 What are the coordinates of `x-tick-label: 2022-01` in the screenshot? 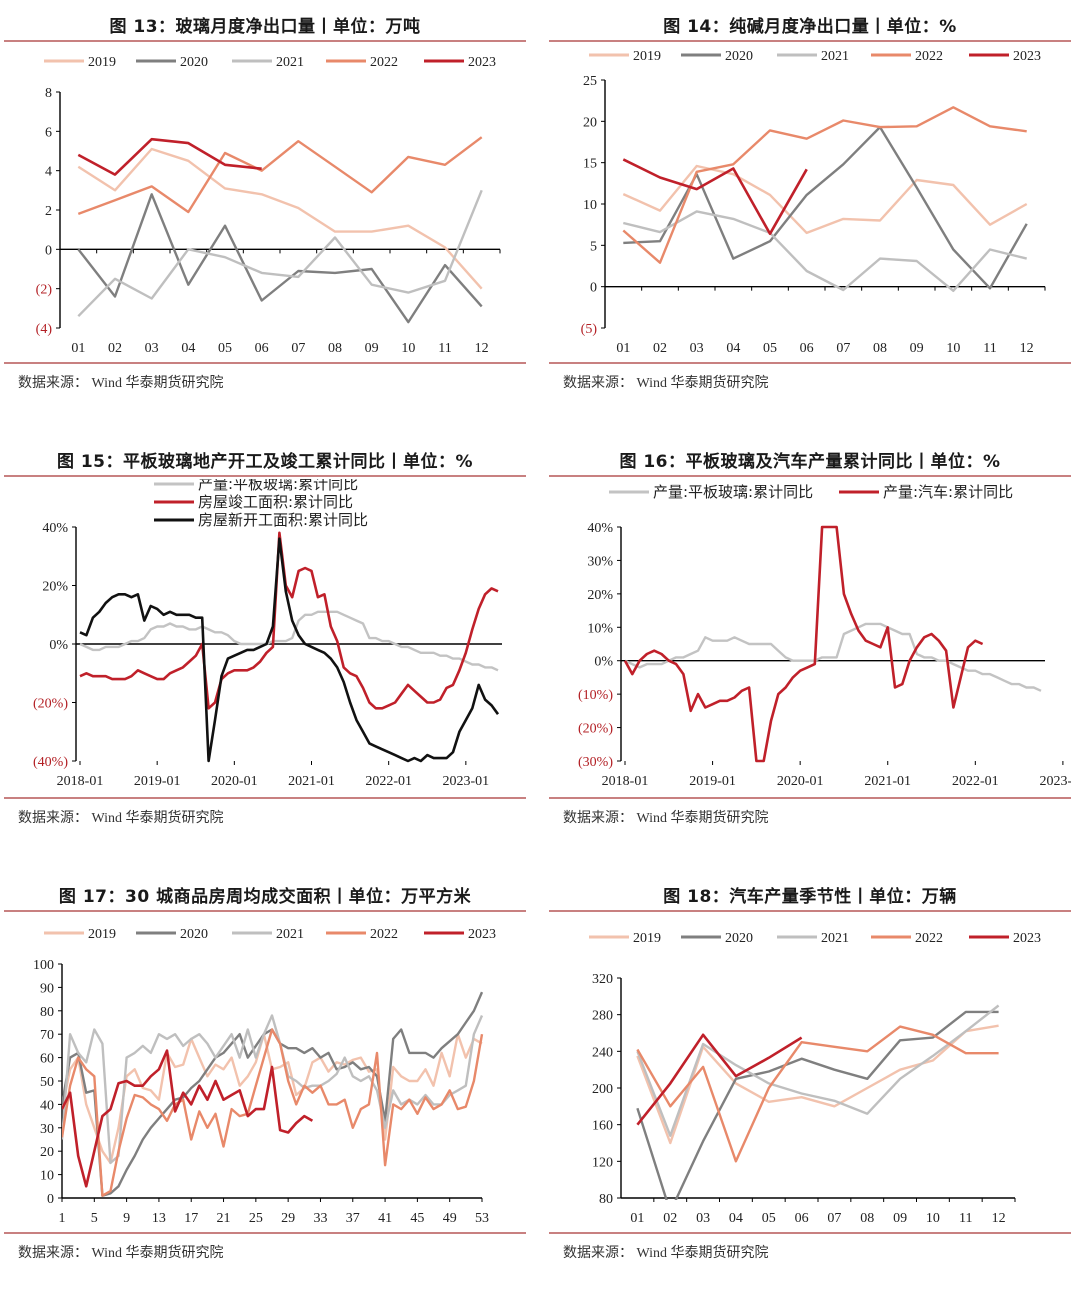 It's located at (975, 781).